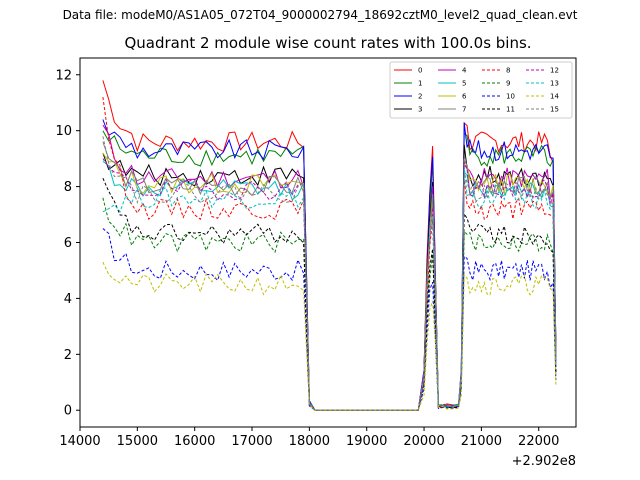  Describe the element at coordinates (79, 441) in the screenshot. I see `x-tick-label: 14000` at that location.